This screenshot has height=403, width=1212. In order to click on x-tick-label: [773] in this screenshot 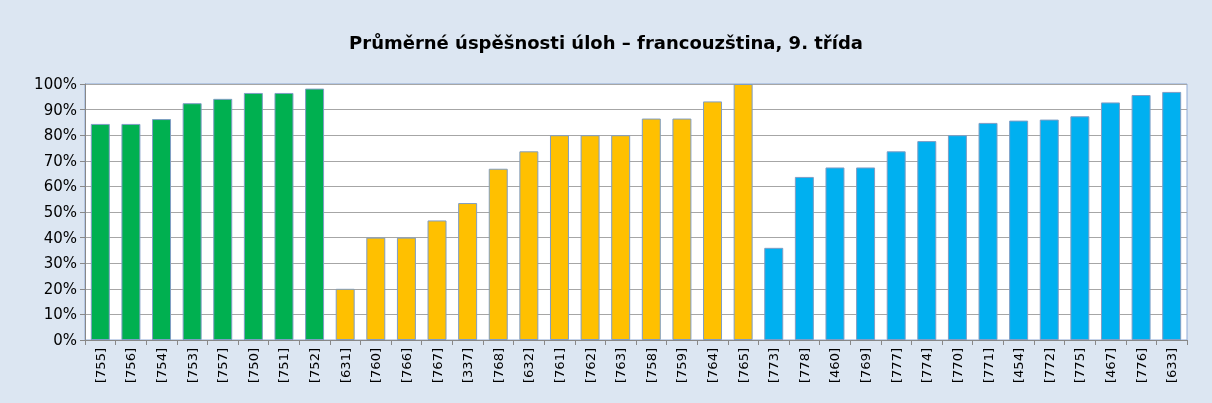, I will do `click(774, 365)`.